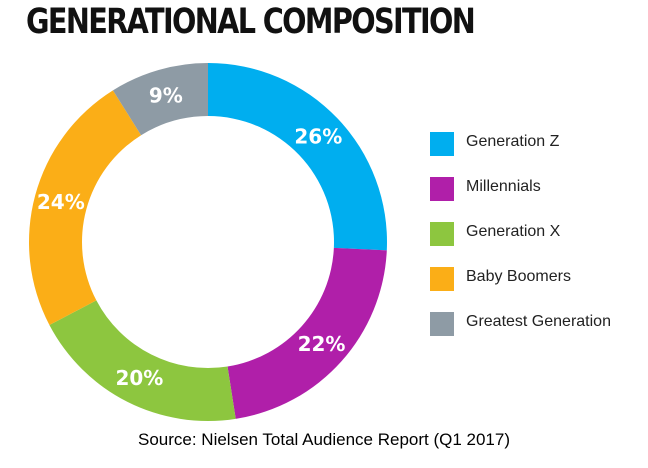  What do you see at coordinates (513, 141) in the screenshot?
I see `legend-label: Generation Z` at bounding box center [513, 141].